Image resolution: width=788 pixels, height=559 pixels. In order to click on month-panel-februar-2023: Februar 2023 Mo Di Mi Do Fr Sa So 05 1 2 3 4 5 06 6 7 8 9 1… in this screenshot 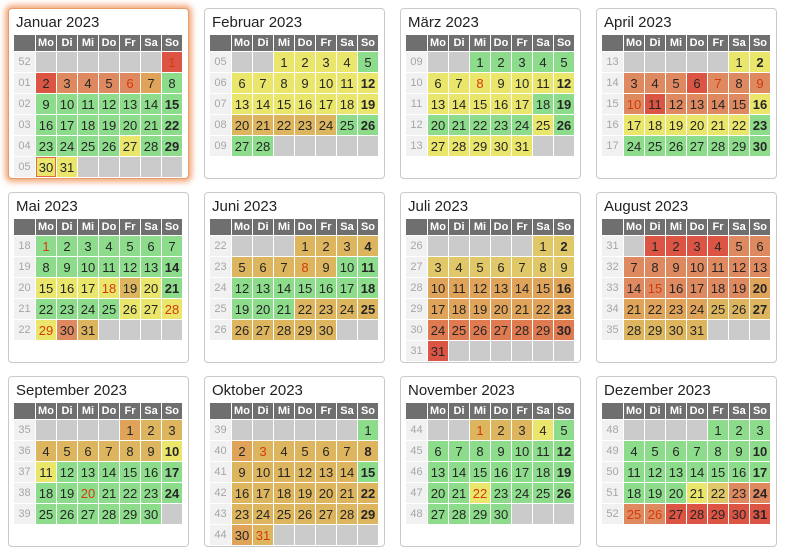, I will do `click(294, 93)`.